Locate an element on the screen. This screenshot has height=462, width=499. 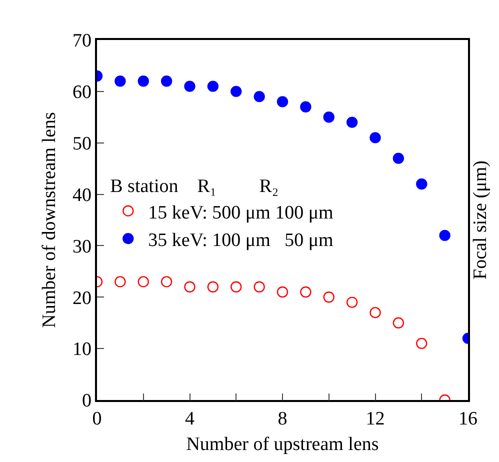
legend-label: 15 keV: 500 μm 100 μm is located at coordinates (241, 213).